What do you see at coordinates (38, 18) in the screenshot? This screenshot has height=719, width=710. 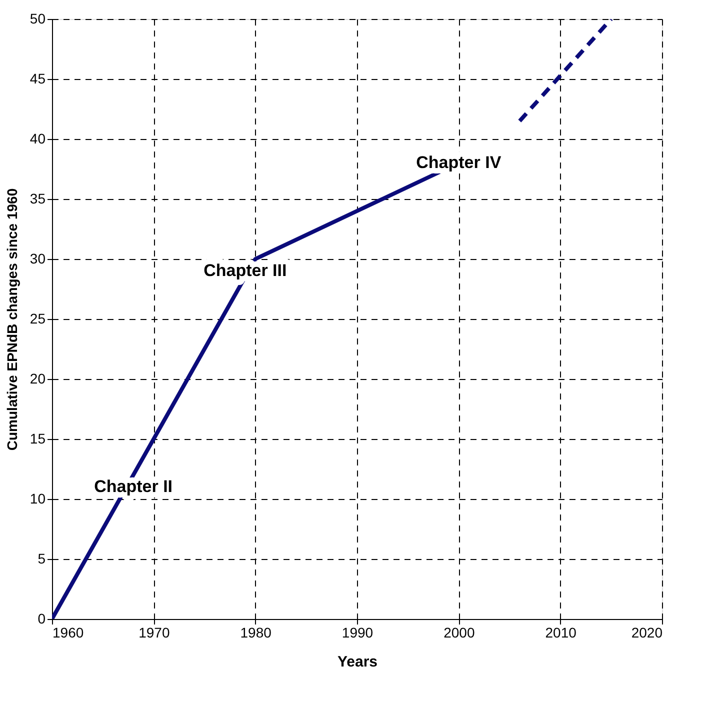 I see `y-tick-label: 50` at bounding box center [38, 18].